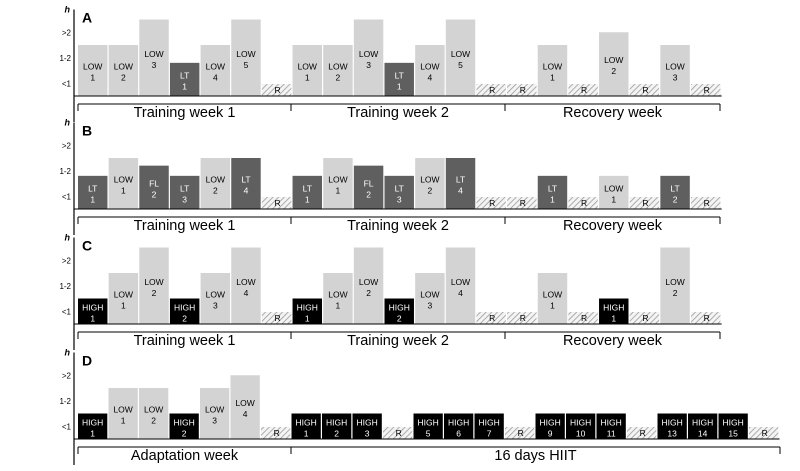  Describe the element at coordinates (87, 18) in the screenshot. I see `panel-letter: A` at that location.